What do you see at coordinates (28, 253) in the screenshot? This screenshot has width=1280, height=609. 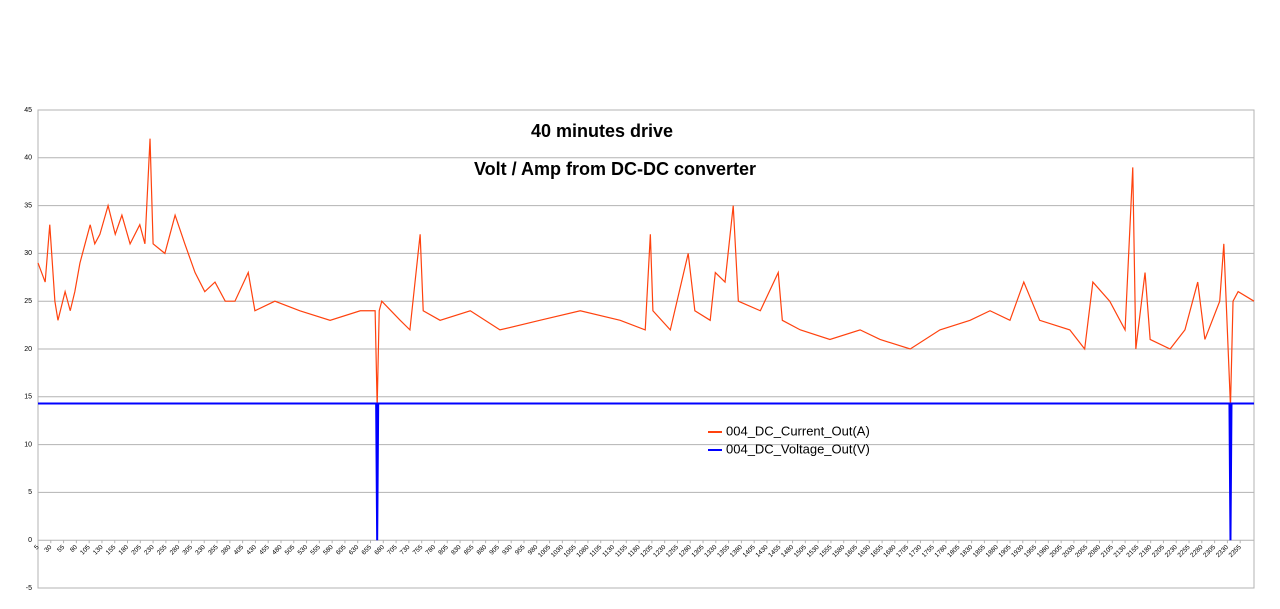 I see `y-tick-label: 30` at bounding box center [28, 253].